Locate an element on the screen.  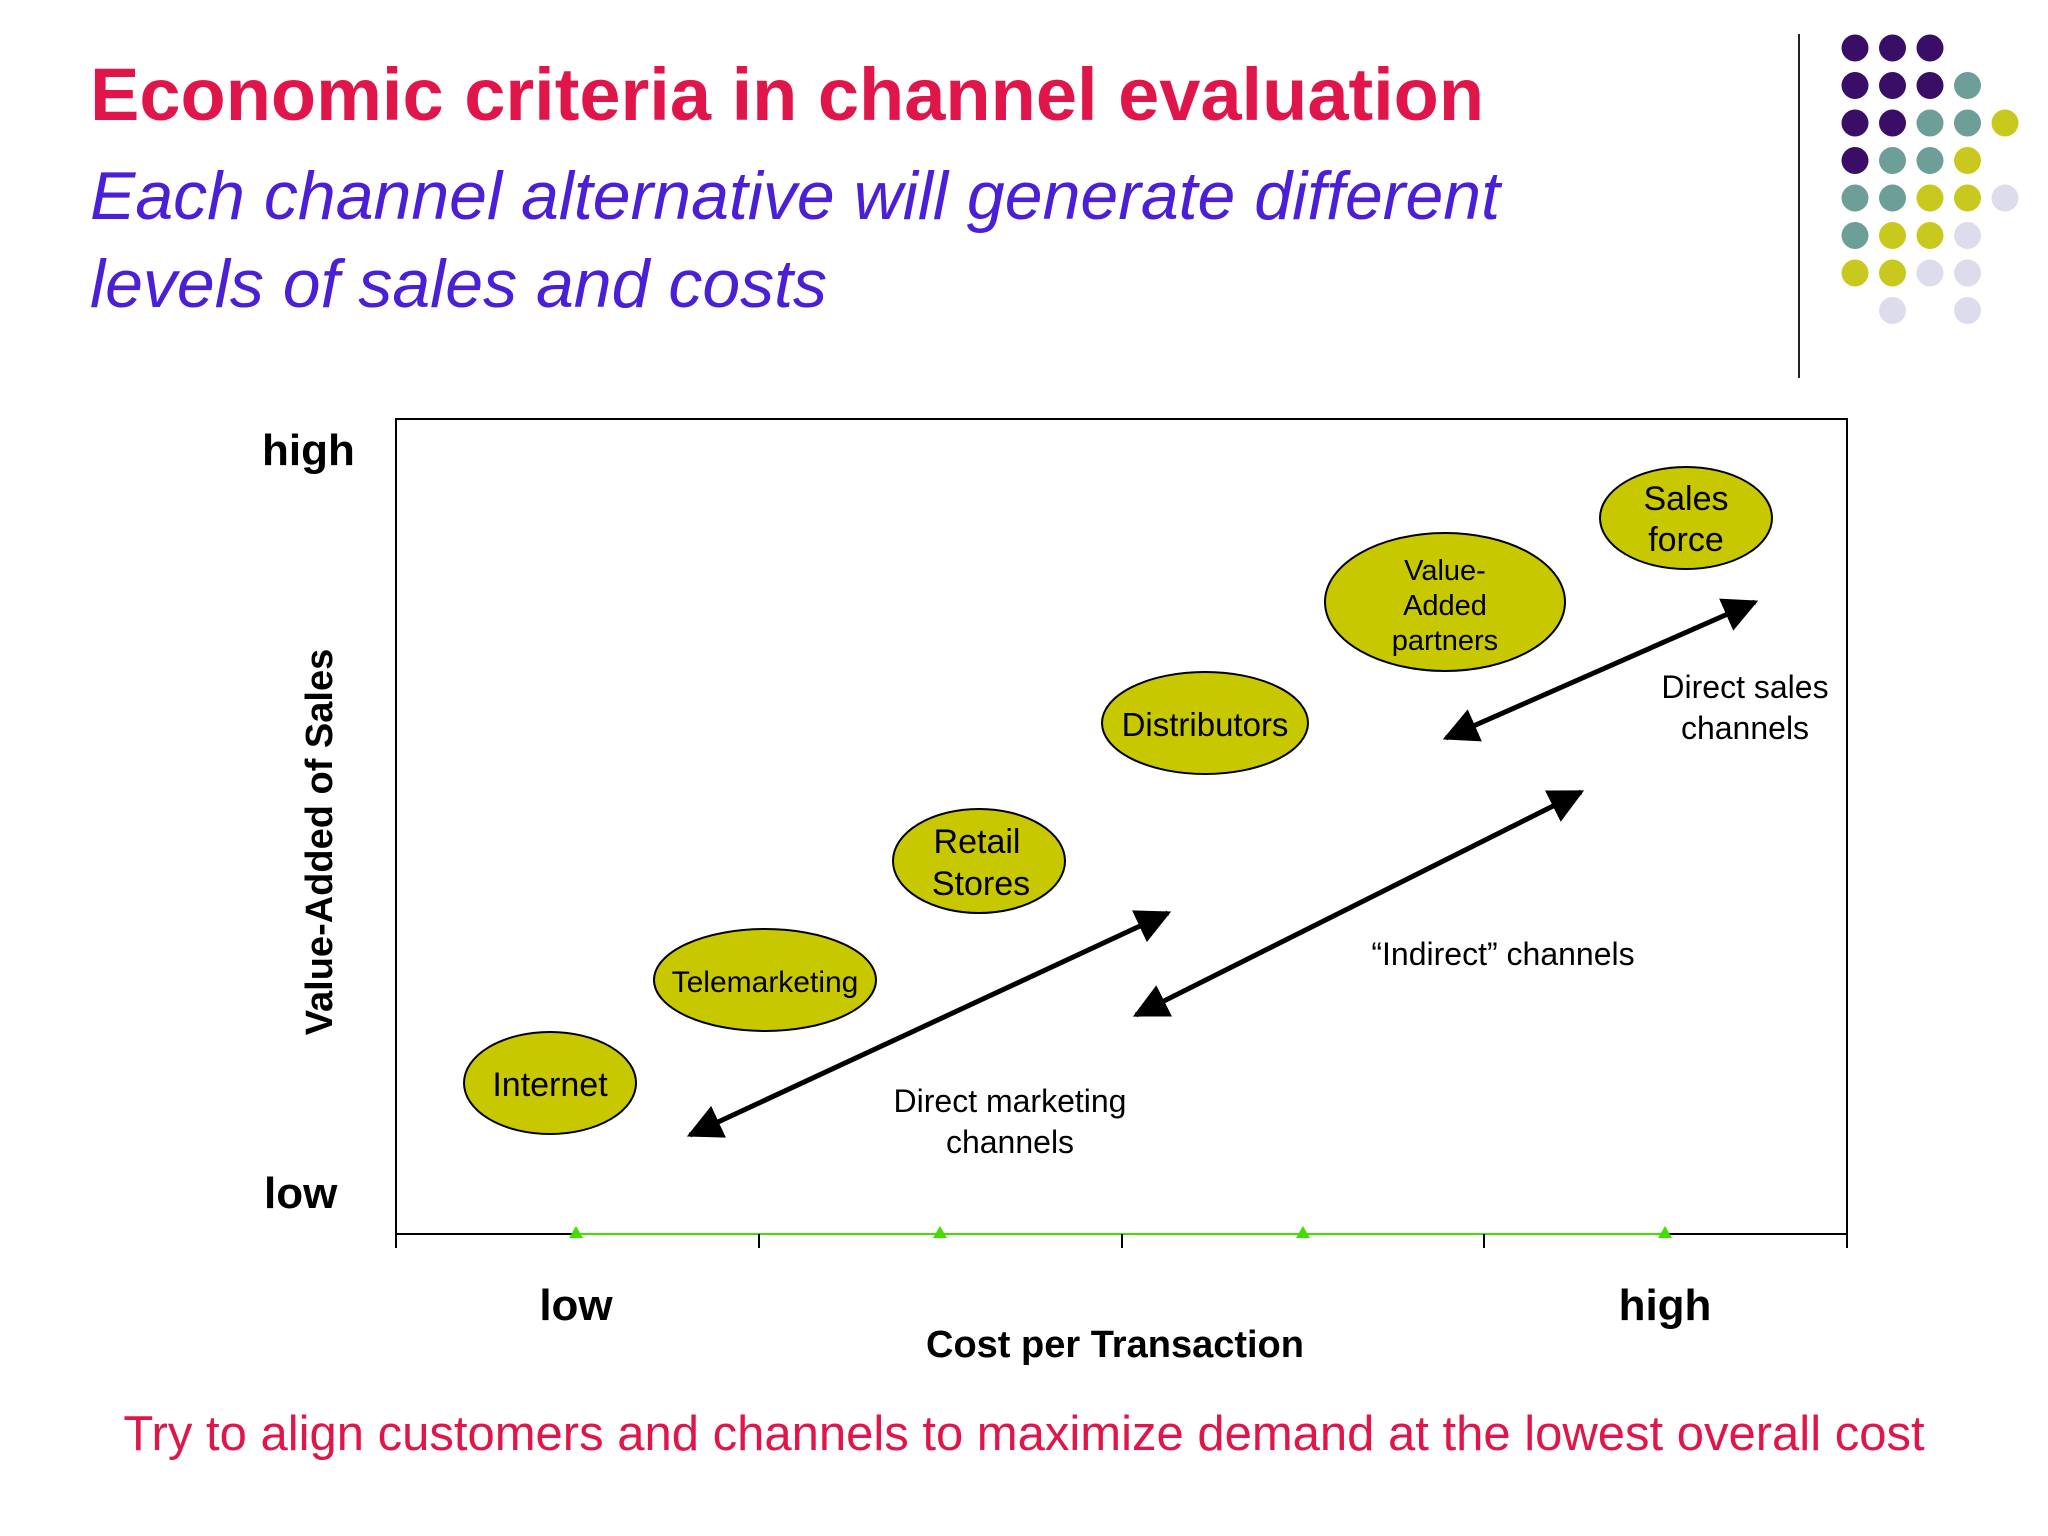
group-direct-marketing: Direct marketing channels is located at coordinates (1010, 1121).